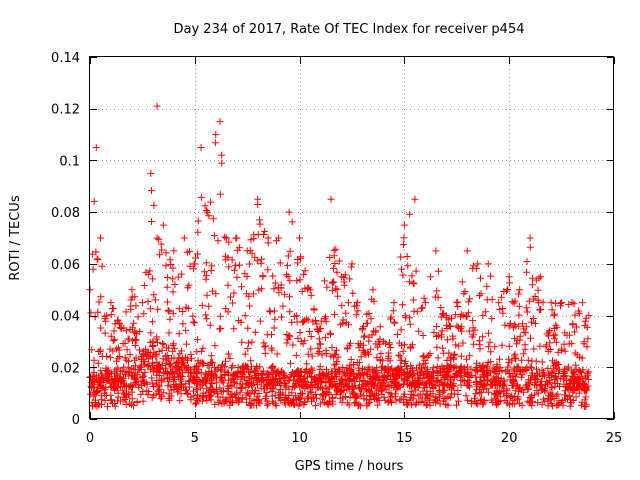 The width and height of the screenshot is (640, 480). I want to click on y-tick-label: 0.06, so click(65, 265).